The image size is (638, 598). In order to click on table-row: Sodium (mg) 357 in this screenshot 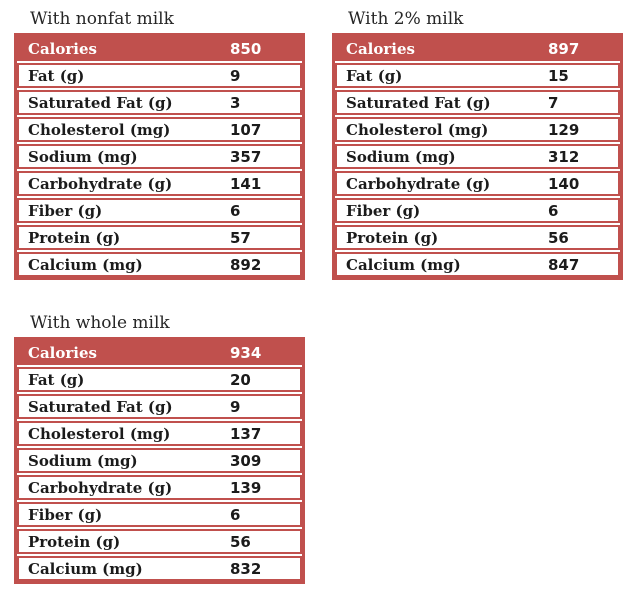, I will do `click(159, 156)`.